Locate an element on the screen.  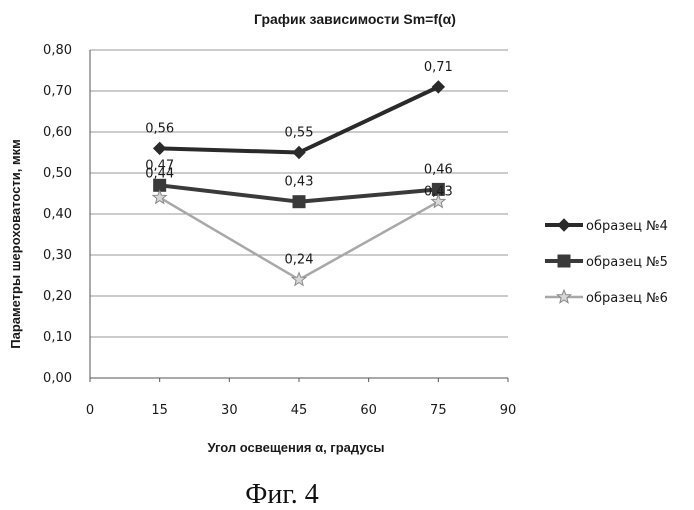
data-label: 0,44 is located at coordinates (159, 174).